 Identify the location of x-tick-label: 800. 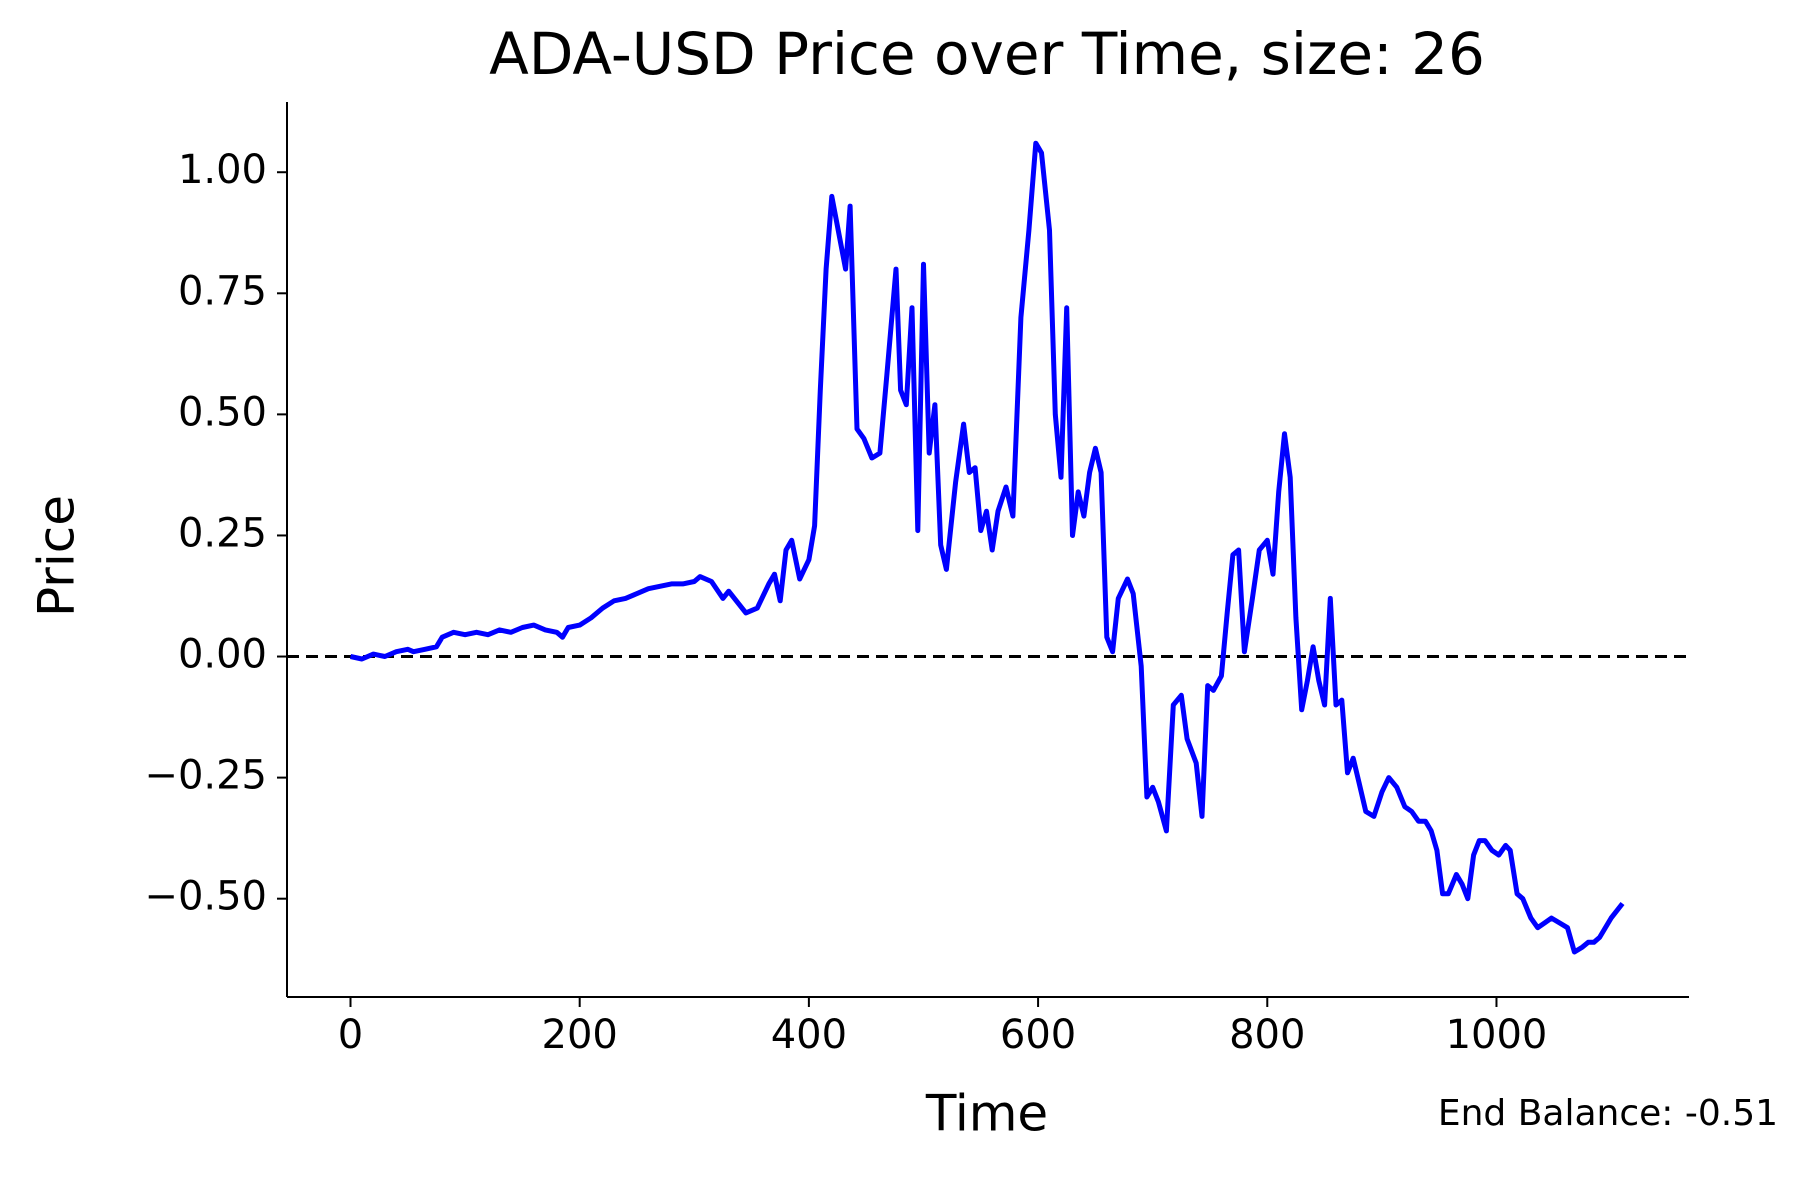
(1267, 1035).